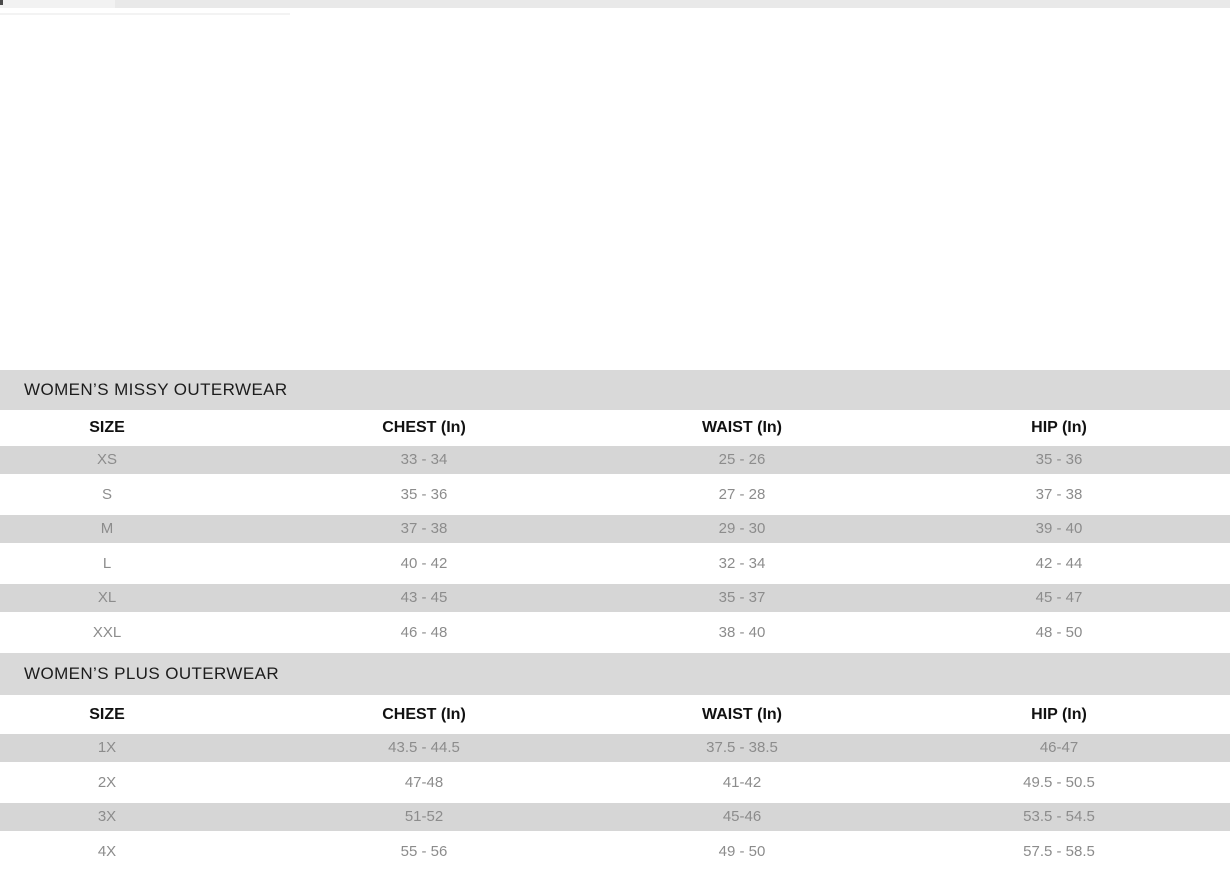 This screenshot has width=1230, height=872. Describe the element at coordinates (615, 390) in the screenshot. I see `section-header-missy: WOMEN’S MISSY OUTERWEAR` at that location.